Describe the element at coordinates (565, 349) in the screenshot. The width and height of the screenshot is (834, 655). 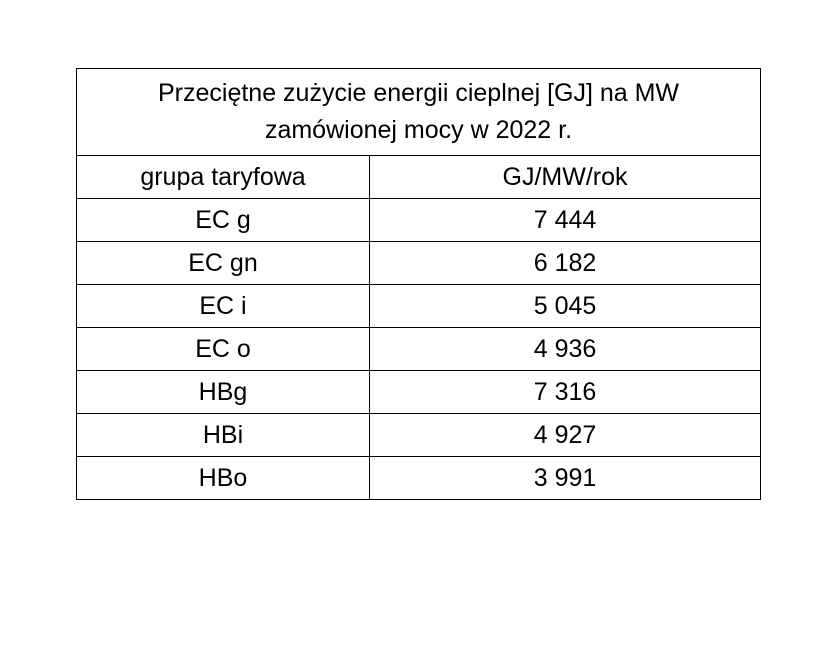
I see `value-cell: 4 936` at that location.